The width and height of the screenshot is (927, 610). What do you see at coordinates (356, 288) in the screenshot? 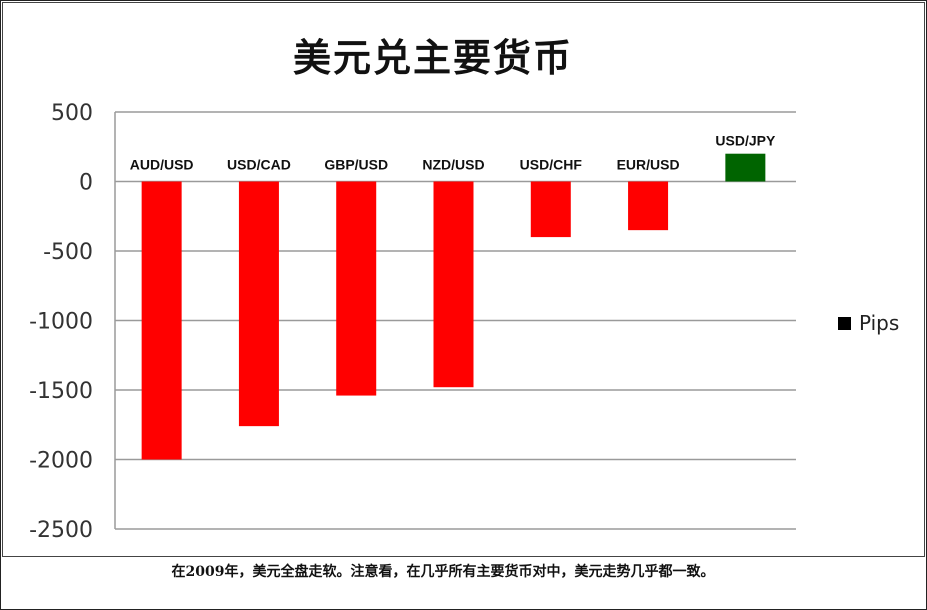
I see `bar-gbp-usd` at bounding box center [356, 288].